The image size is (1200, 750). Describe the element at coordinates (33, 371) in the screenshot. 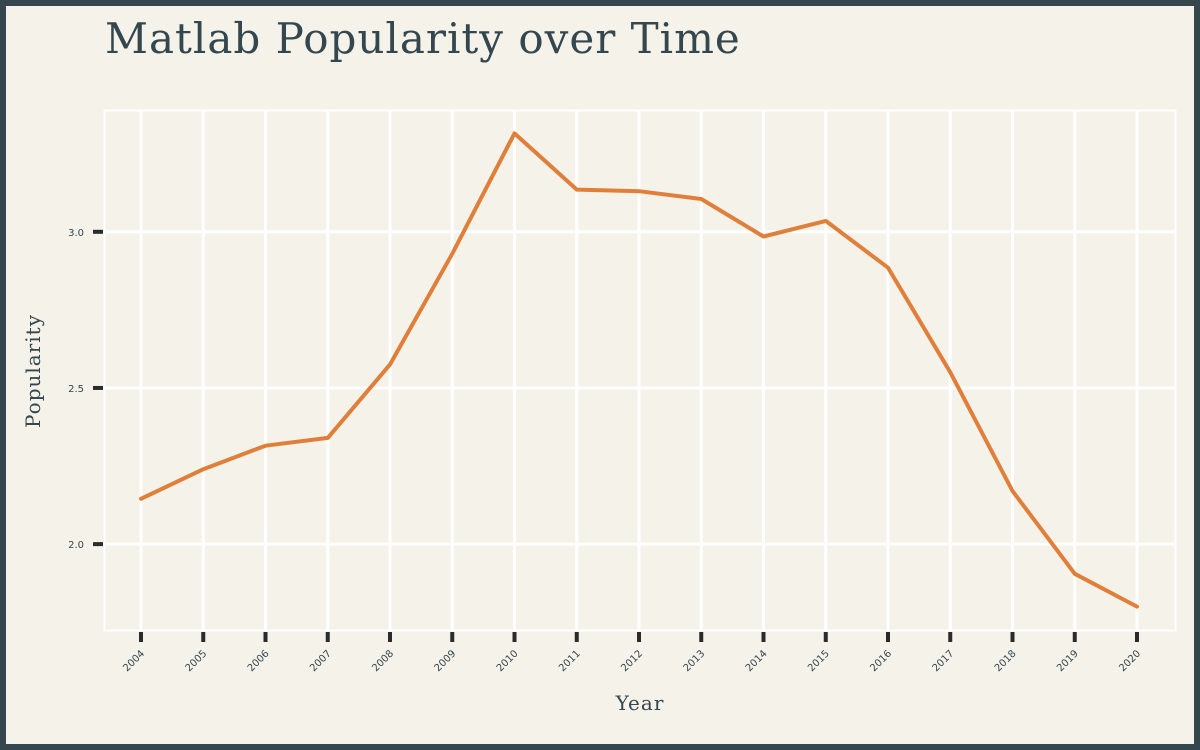

I see `y-axis-title: Popularity` at that location.